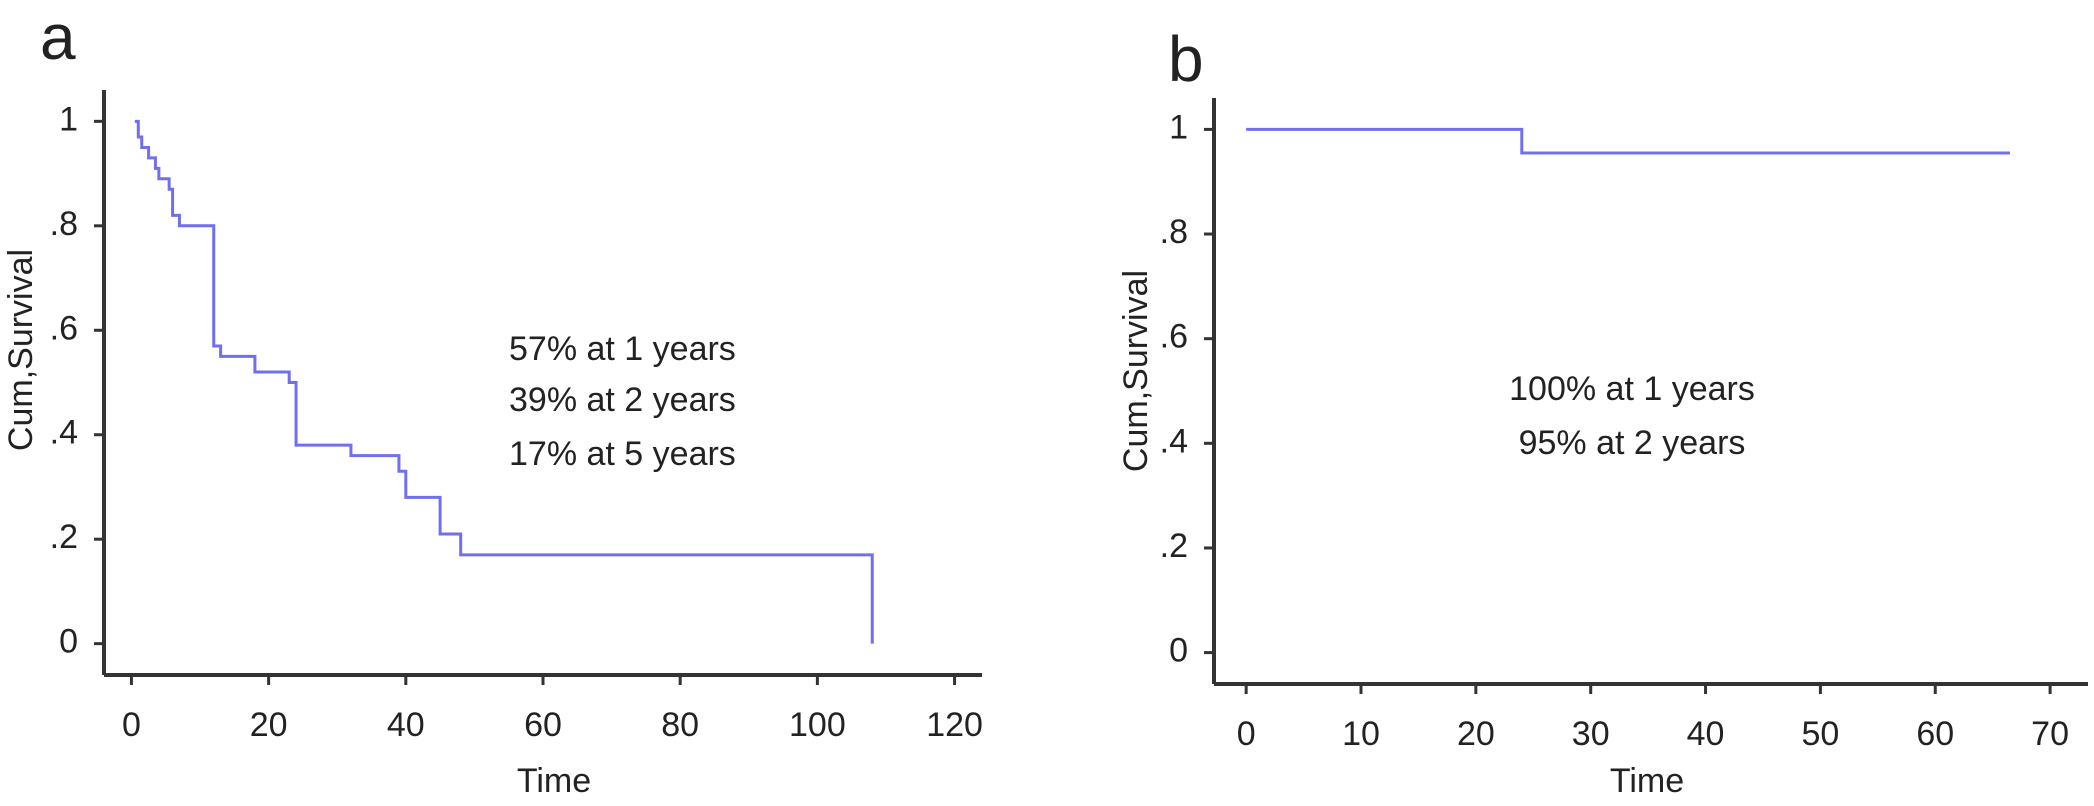 The width and height of the screenshot is (2094, 806). I want to click on annotation: 95% at 2 years, so click(1632, 443).